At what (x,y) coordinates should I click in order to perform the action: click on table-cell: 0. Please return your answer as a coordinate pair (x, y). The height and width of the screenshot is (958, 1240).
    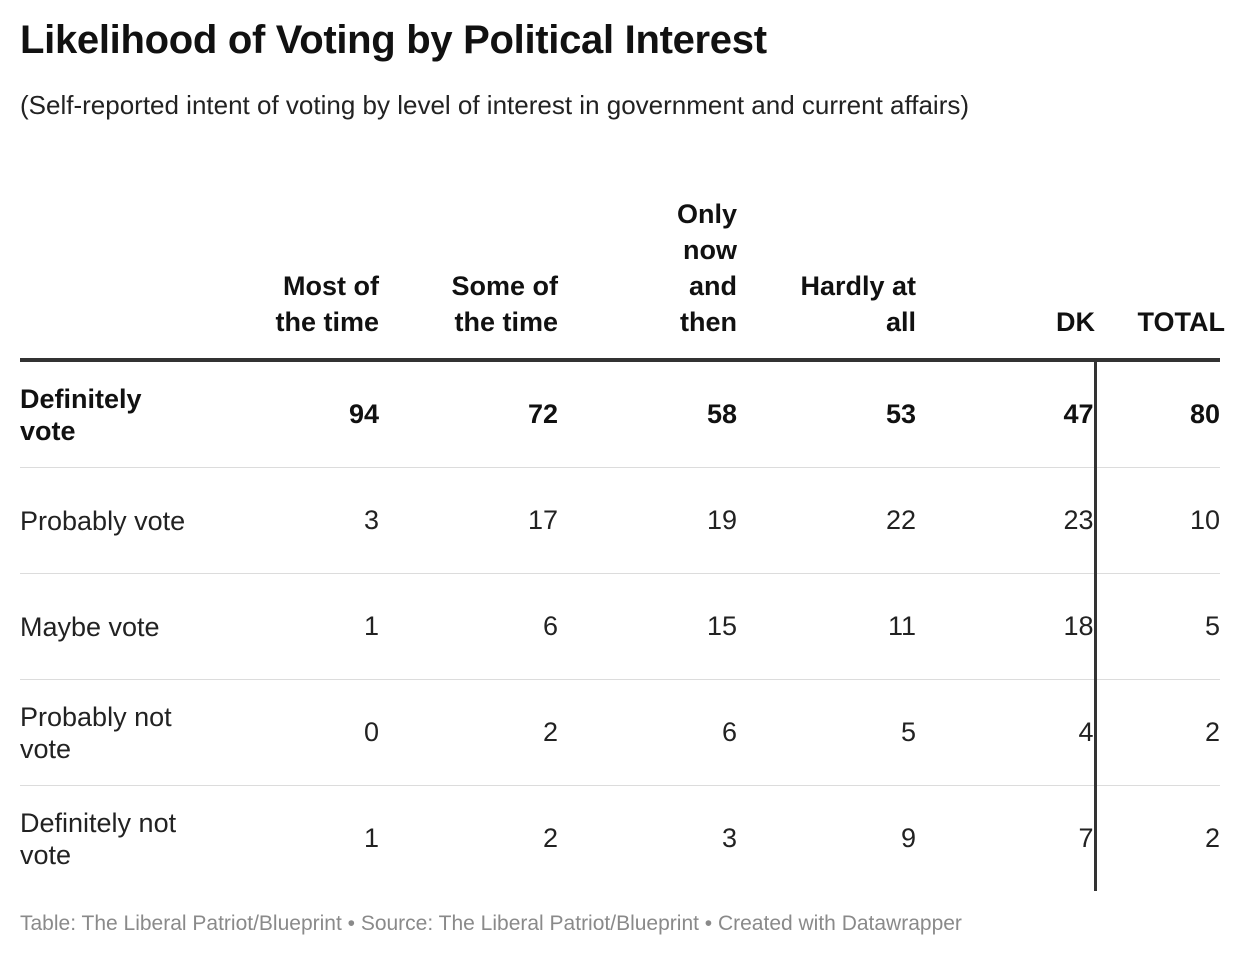
    Looking at the image, I should click on (289, 732).